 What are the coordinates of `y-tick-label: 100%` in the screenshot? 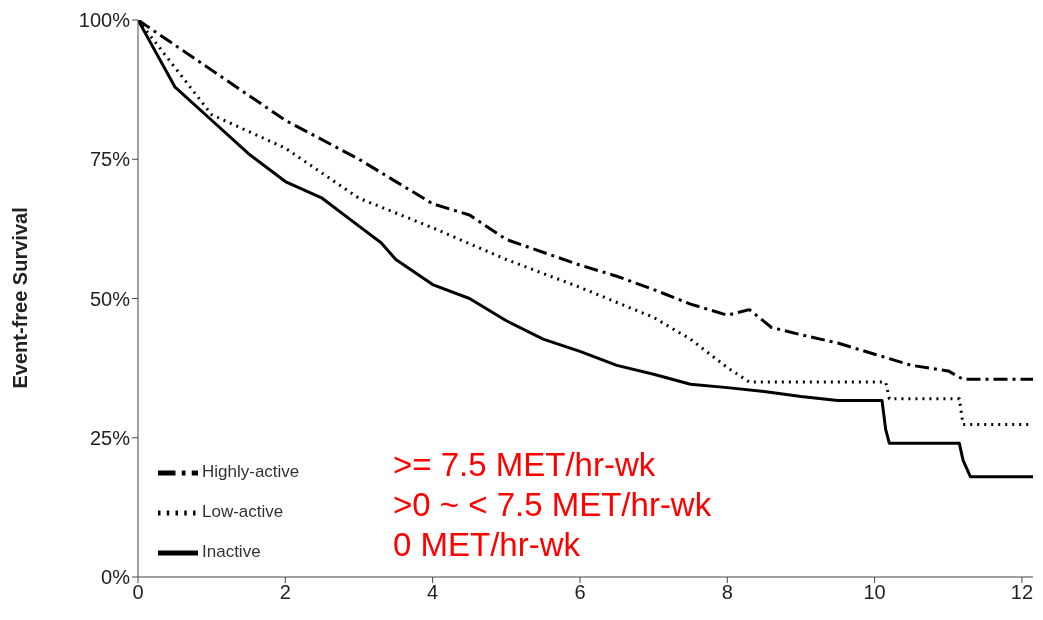 It's located at (104, 20).